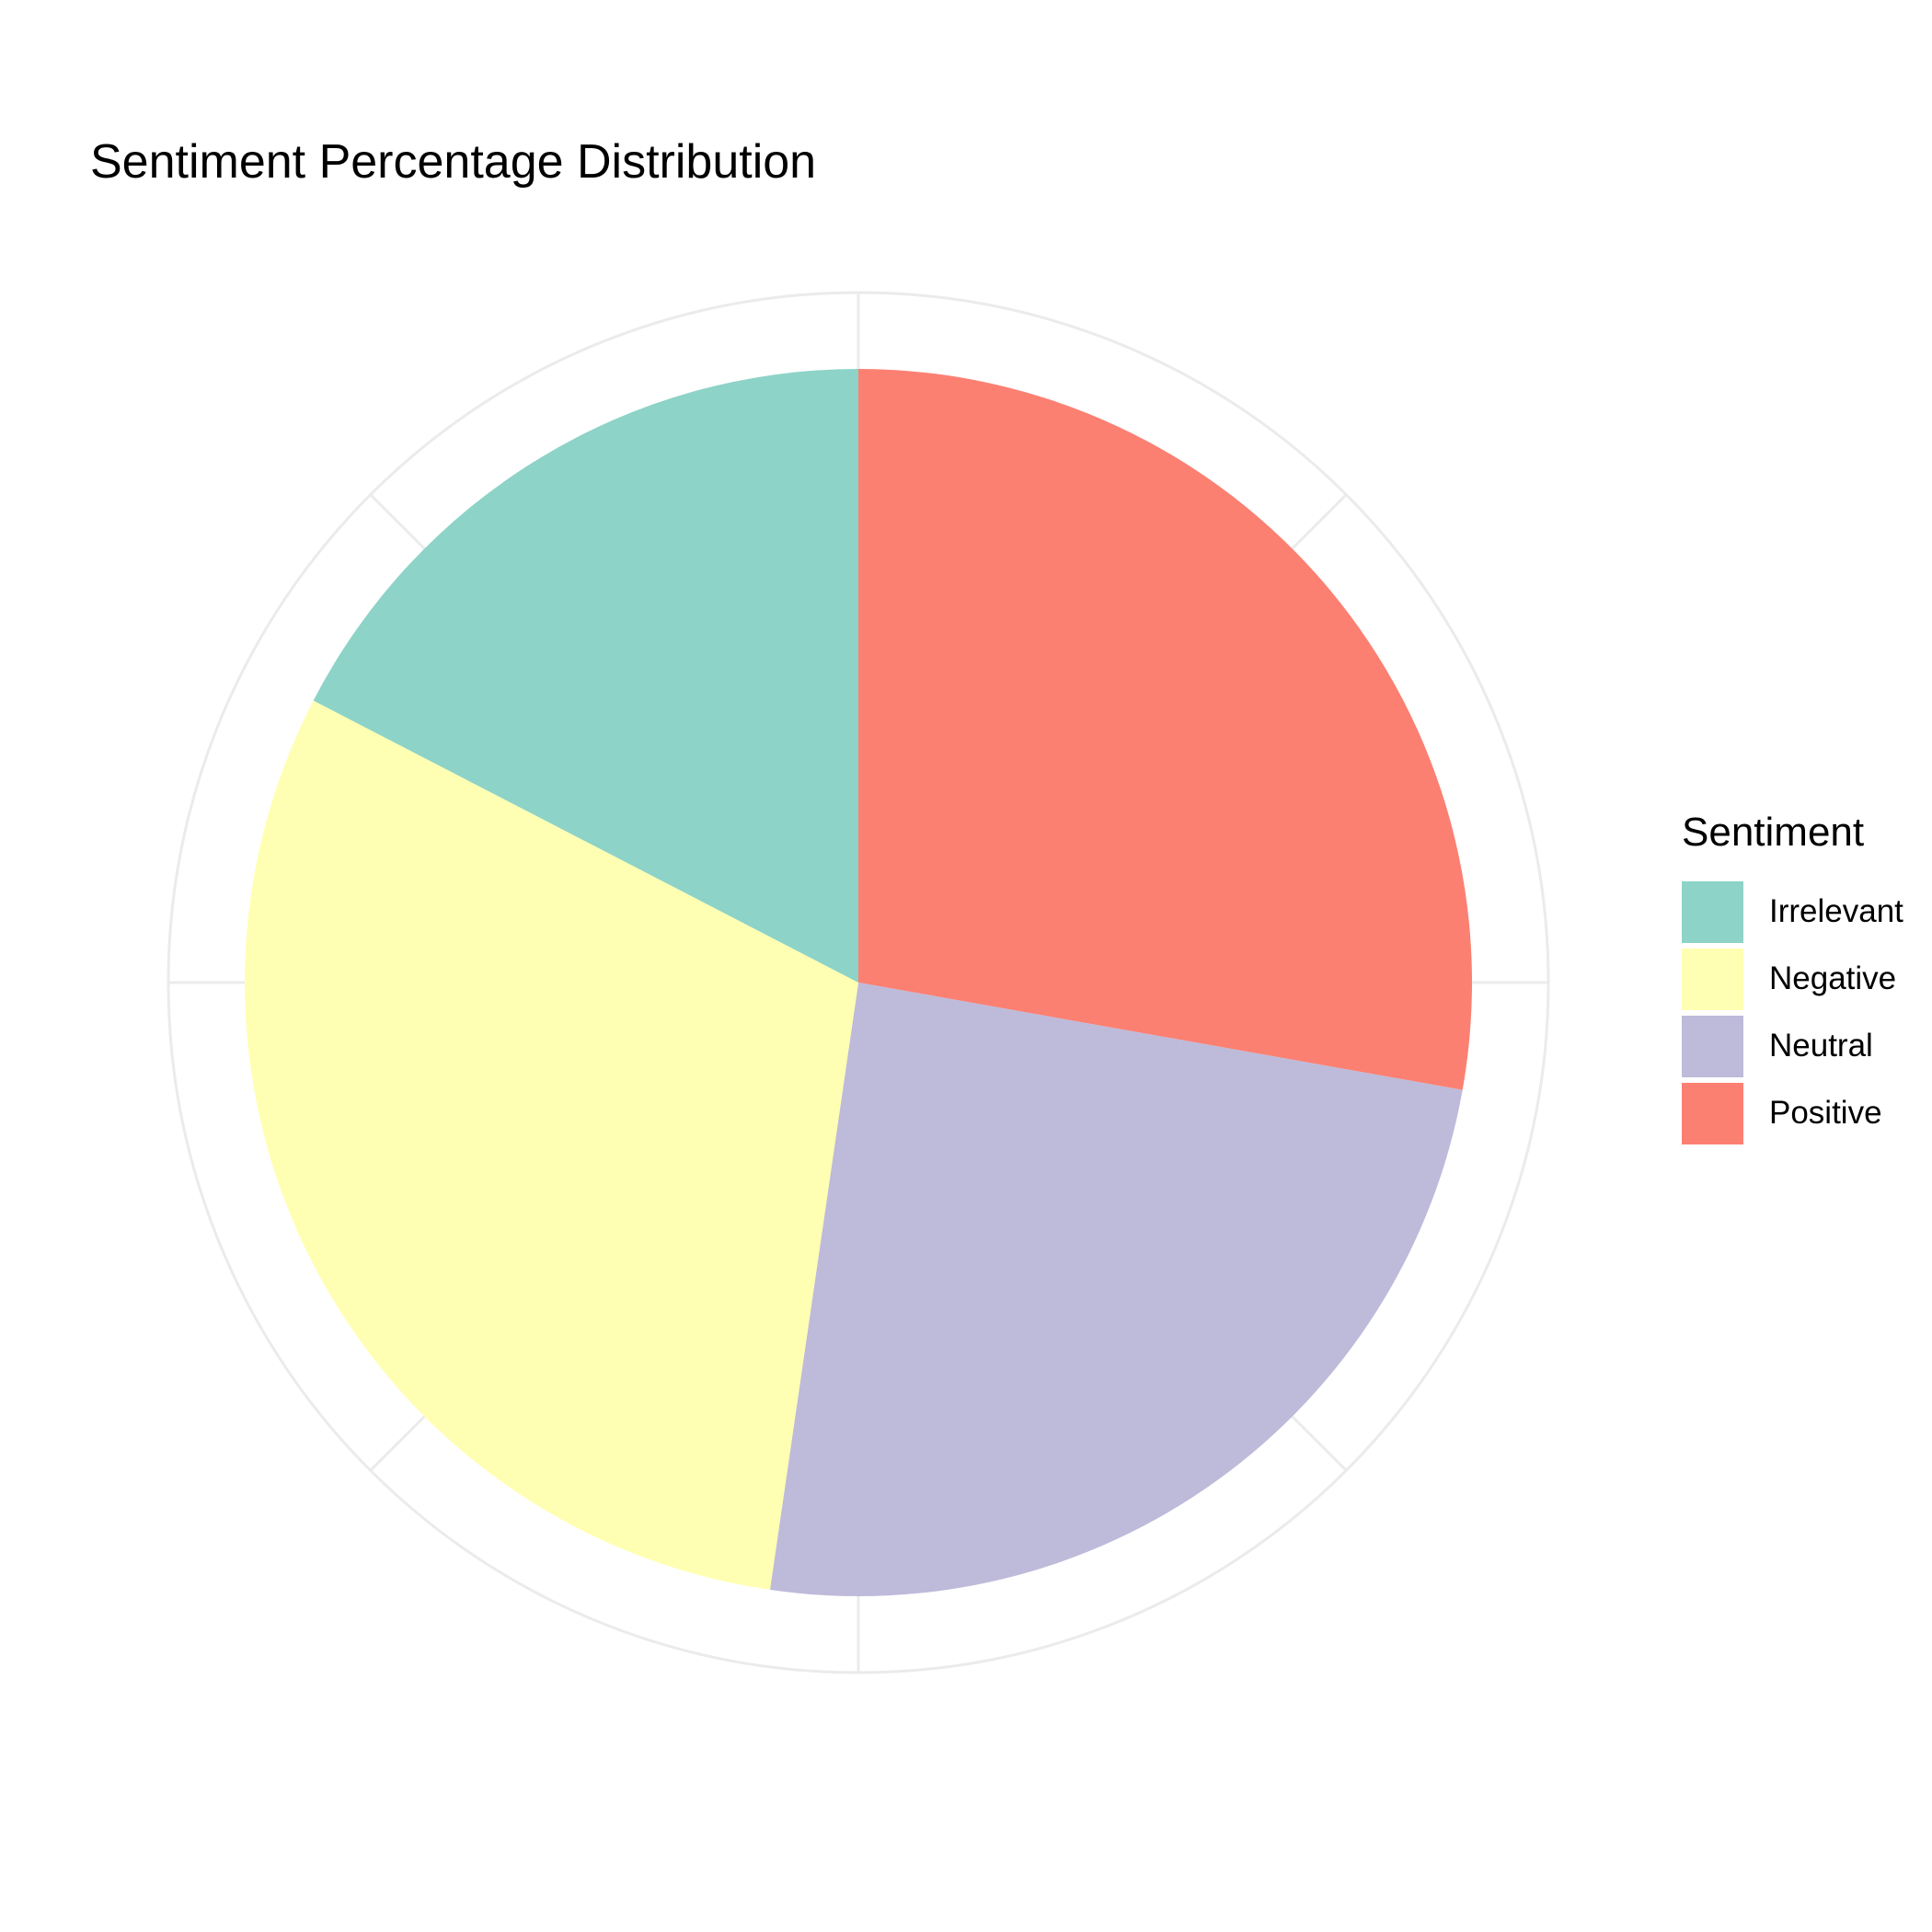 This screenshot has height=1932, width=1932. I want to click on legend-label: Neutral, so click(1821, 1046).